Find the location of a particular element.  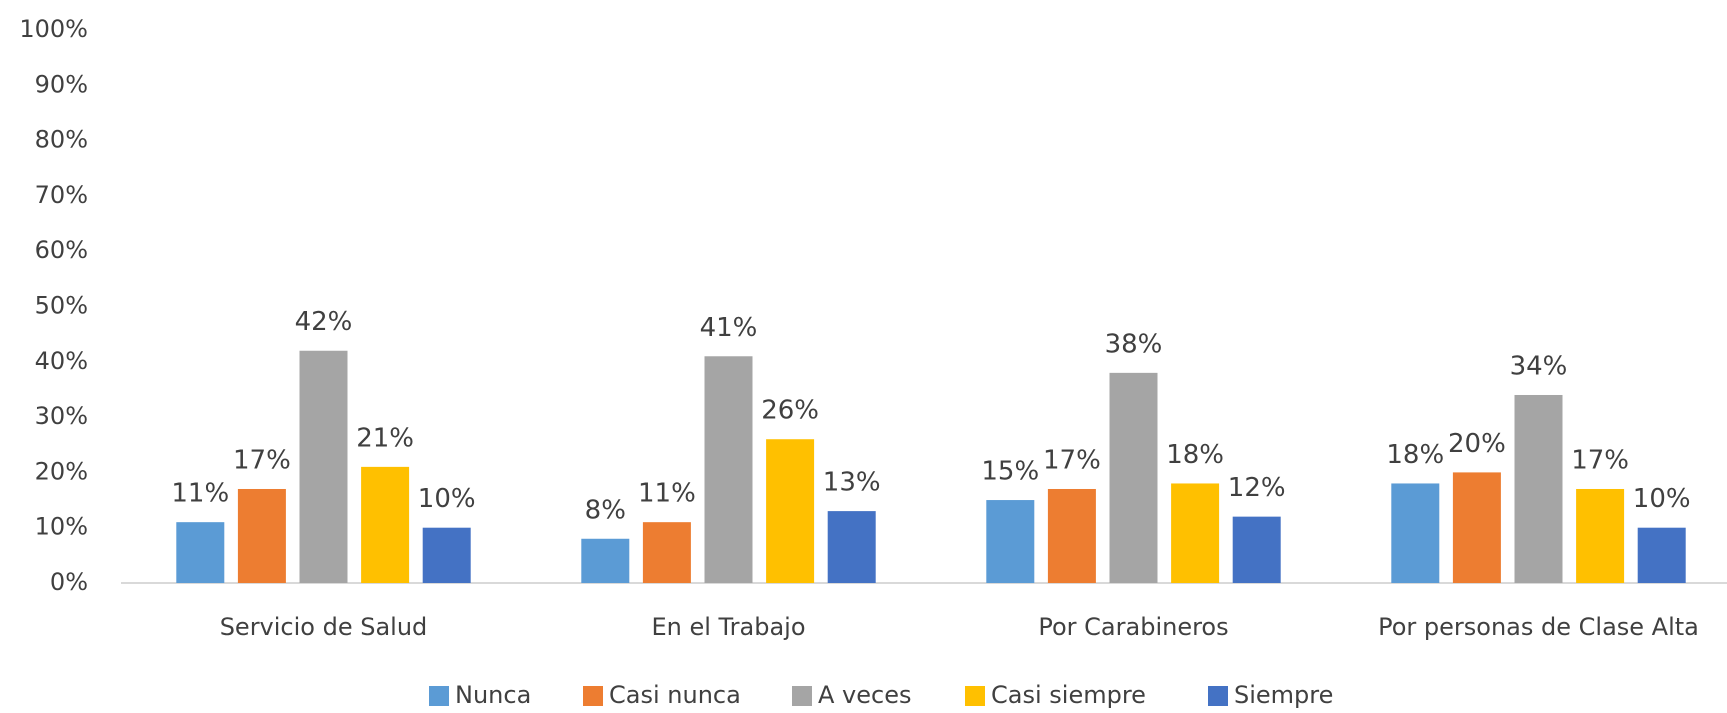

x-tick-label: Por personas de Clase Alta is located at coordinates (1538, 627).